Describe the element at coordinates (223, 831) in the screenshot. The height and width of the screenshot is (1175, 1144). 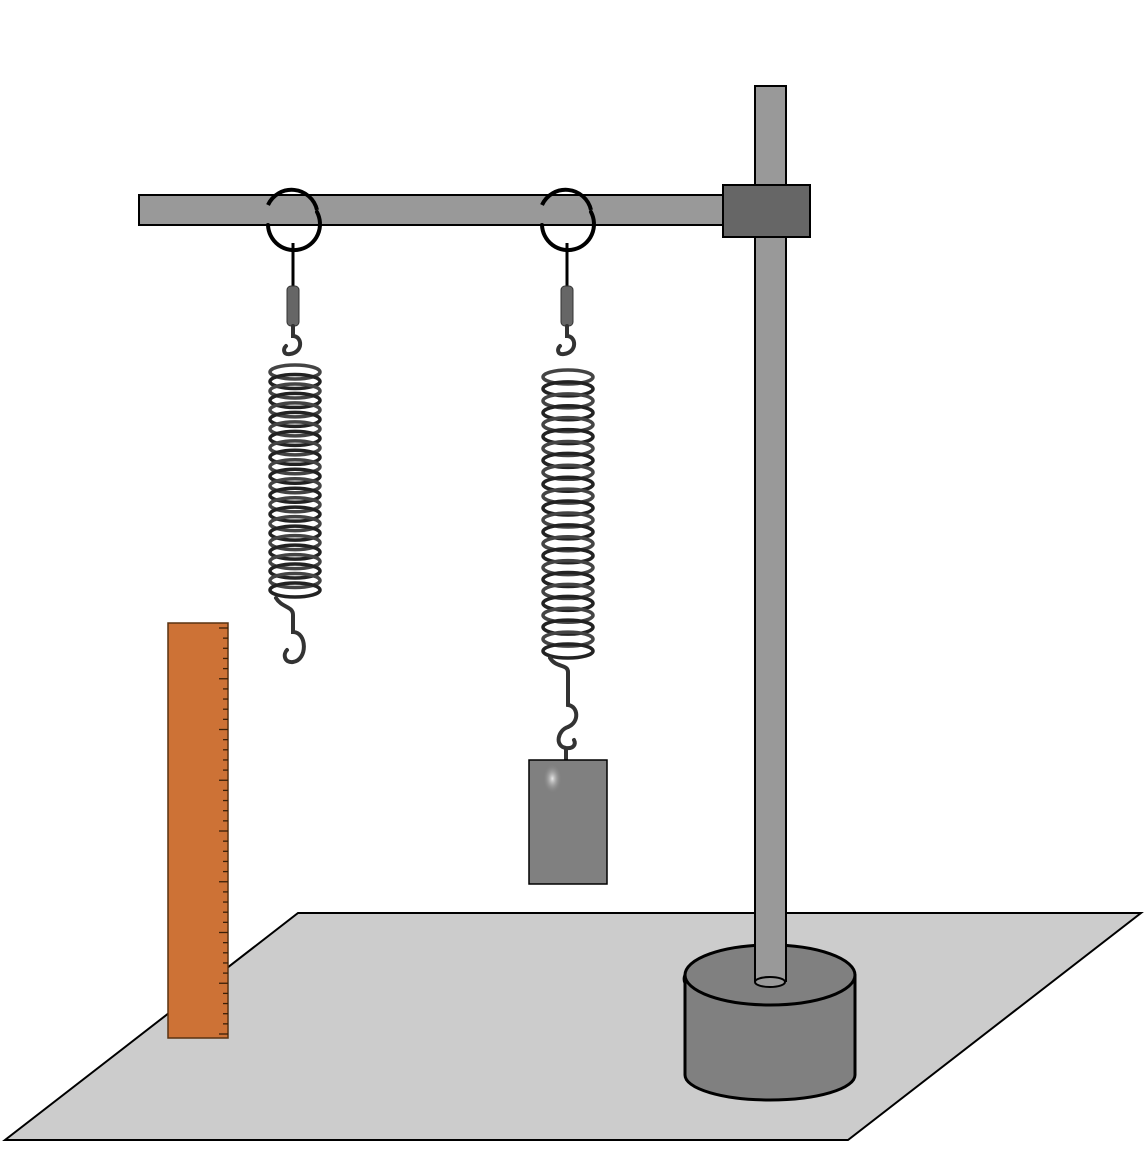
I see `ruler-ticks` at that location.